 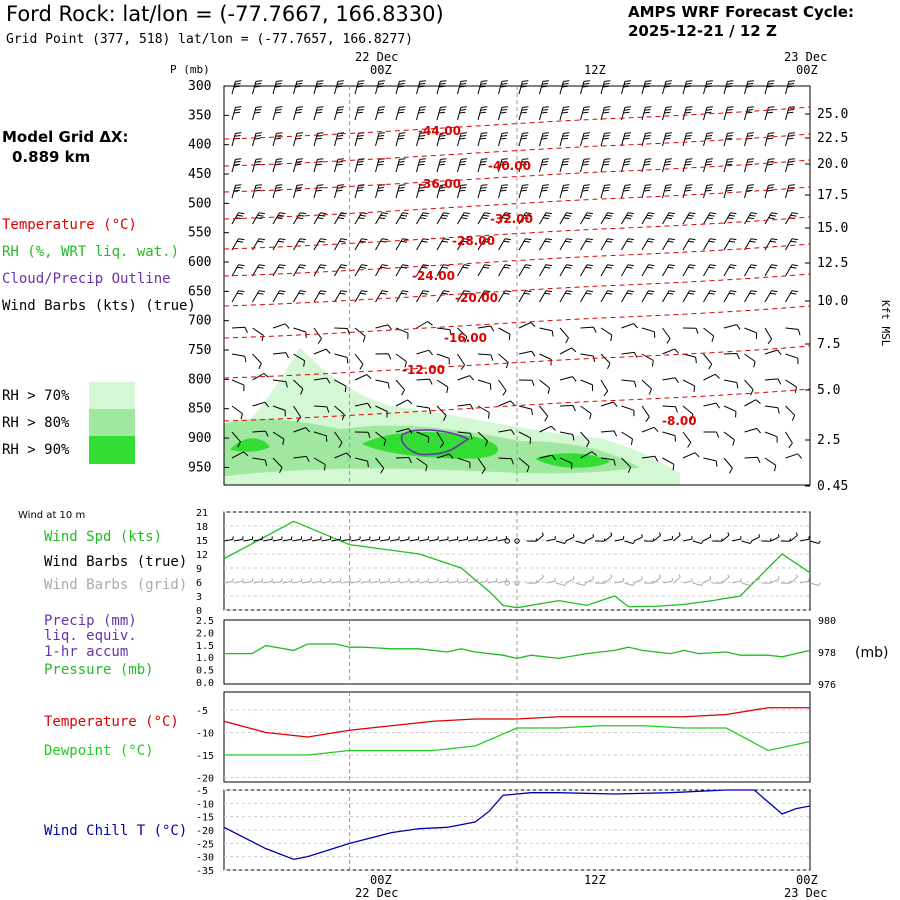 I want to click on isotherm, so click(x=517, y=260).